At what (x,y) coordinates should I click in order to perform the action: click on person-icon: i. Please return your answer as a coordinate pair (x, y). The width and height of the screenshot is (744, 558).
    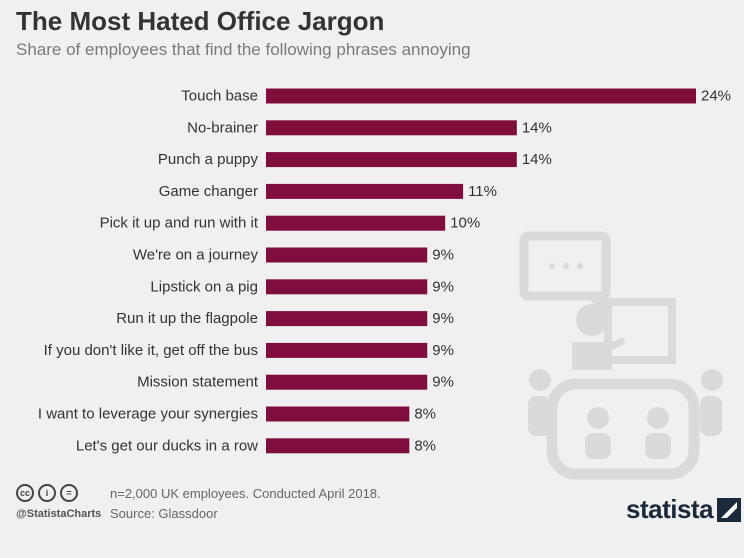
    Looking at the image, I should click on (47, 493).